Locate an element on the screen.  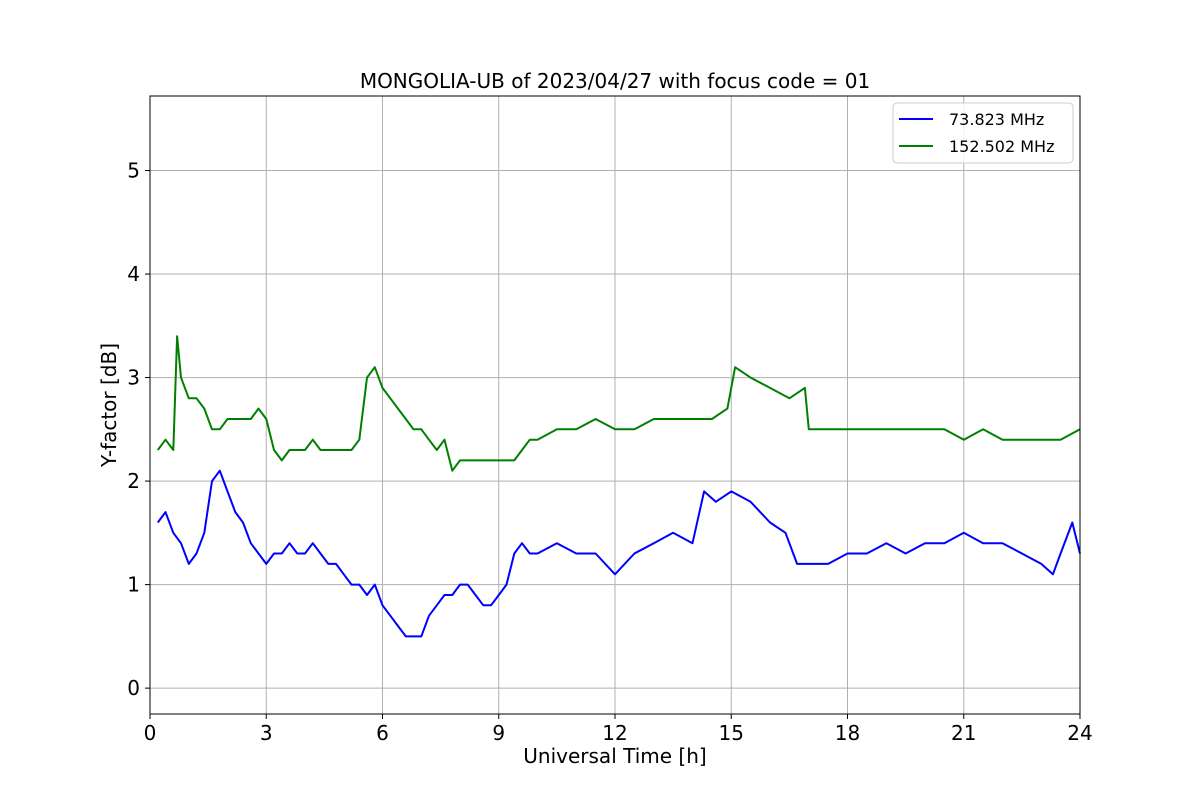
legend-box is located at coordinates (983, 133).